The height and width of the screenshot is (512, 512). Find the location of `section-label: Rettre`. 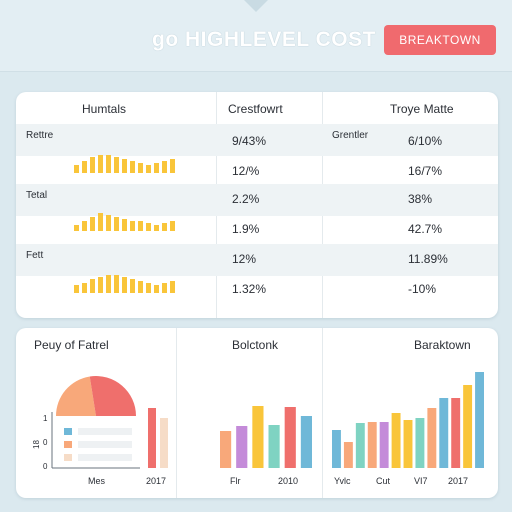

section-label: Rettre is located at coordinates (40, 135).